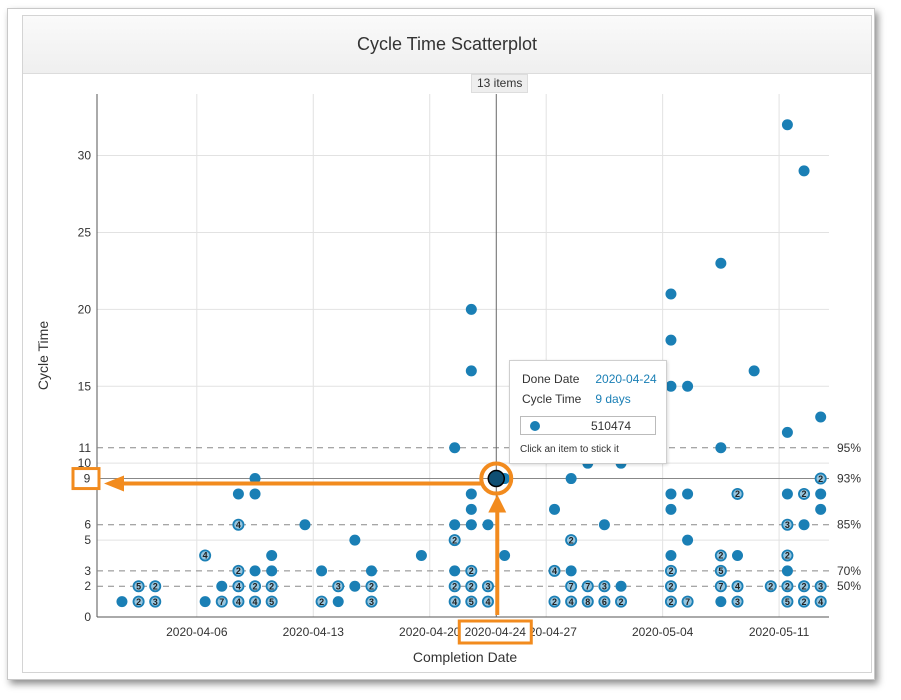  What do you see at coordinates (588, 425) in the screenshot?
I see `tooltip-item-link: 510474` at bounding box center [588, 425].